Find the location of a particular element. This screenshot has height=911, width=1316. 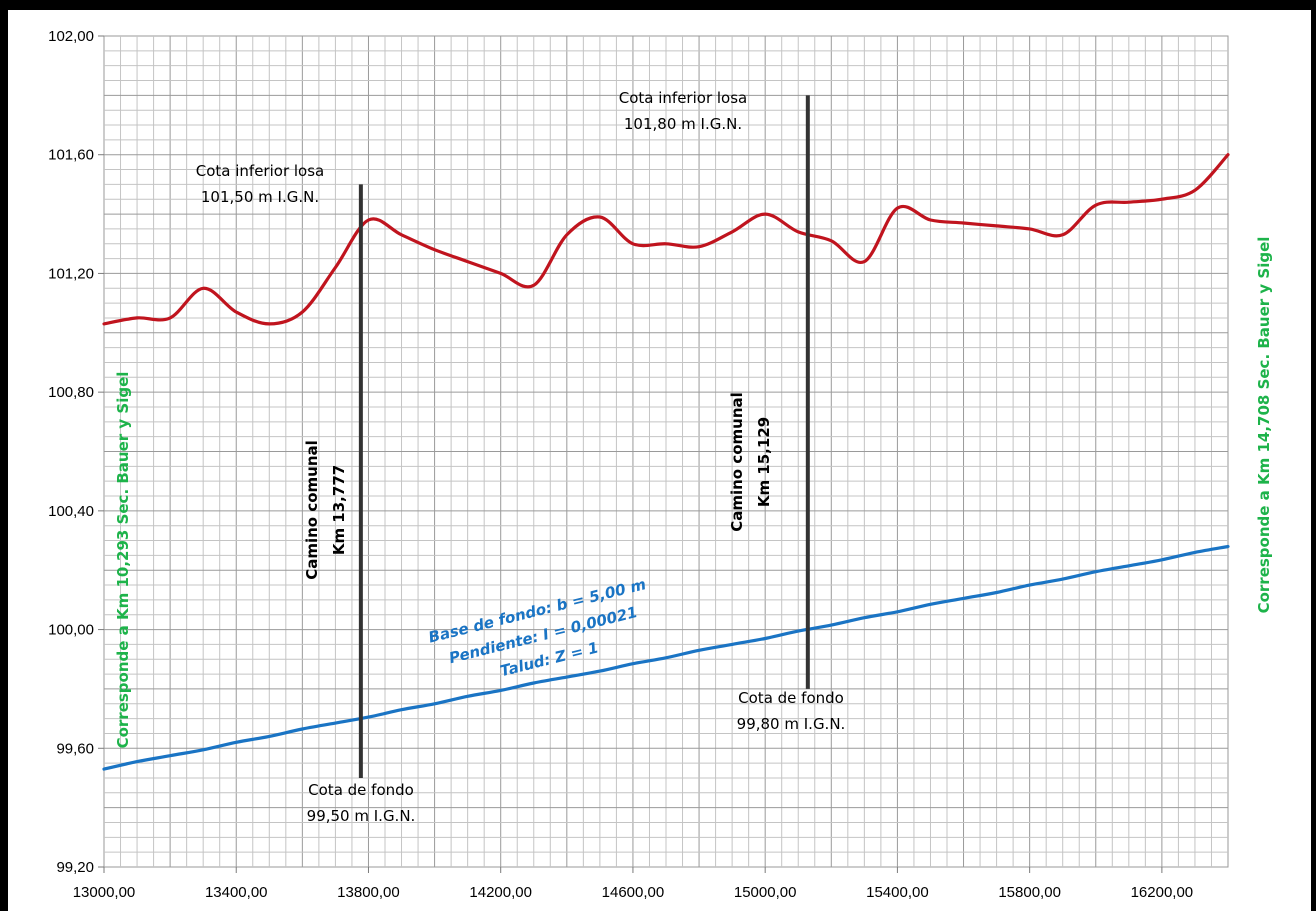

top-right-note-line1: Cota inferior losa is located at coordinates (683, 98).